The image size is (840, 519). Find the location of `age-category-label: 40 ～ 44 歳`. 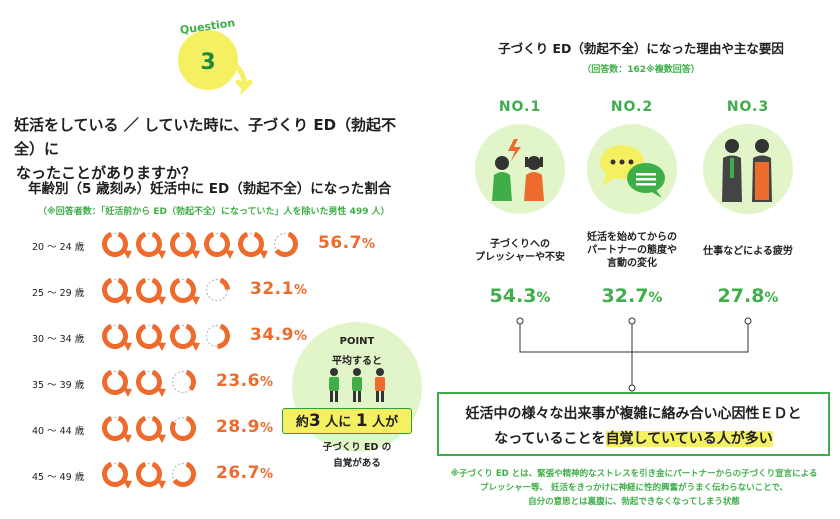

age-category-label: 40 ～ 44 歳 is located at coordinates (58, 431).